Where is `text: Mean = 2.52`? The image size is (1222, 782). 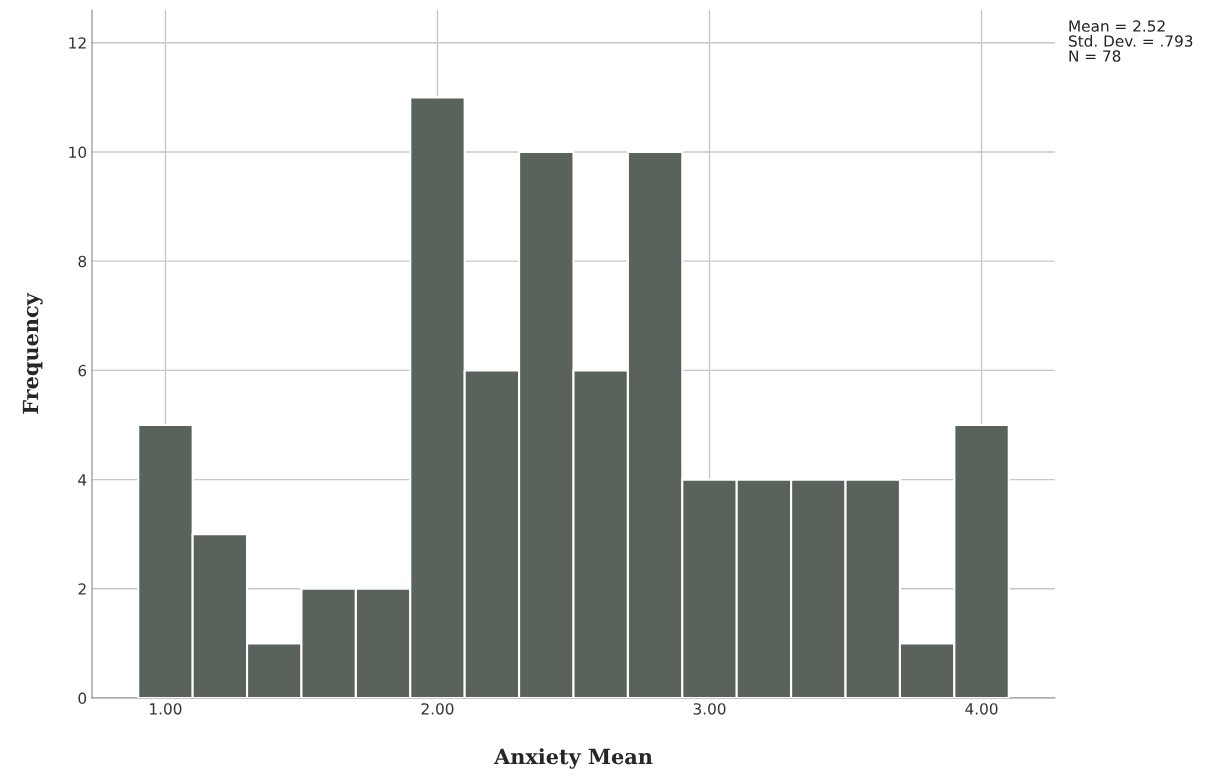 text: Mean = 2.52 is located at coordinates (1117, 26).